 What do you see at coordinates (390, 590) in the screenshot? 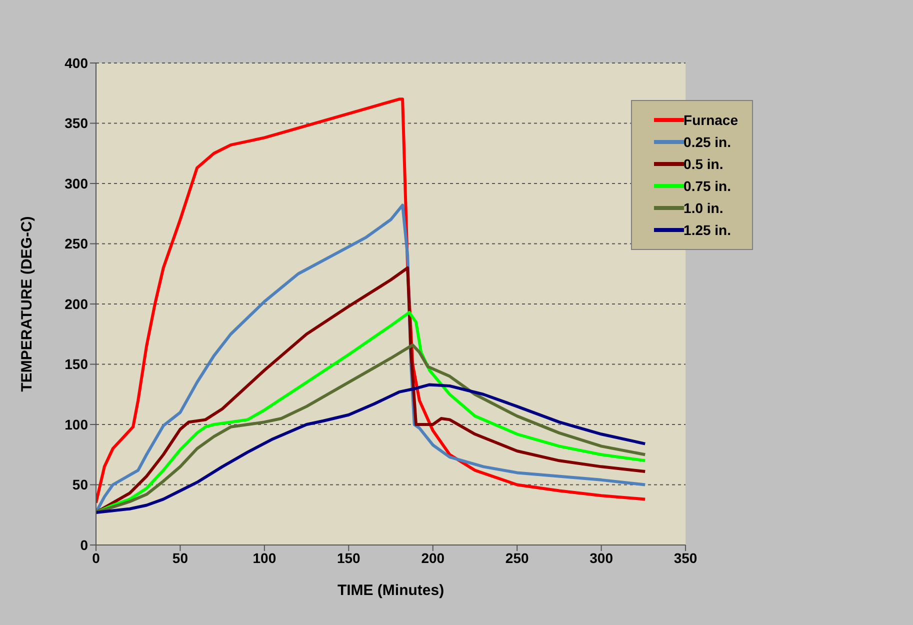
I see `x-axis-title: TIME (Minutes)` at bounding box center [390, 590].